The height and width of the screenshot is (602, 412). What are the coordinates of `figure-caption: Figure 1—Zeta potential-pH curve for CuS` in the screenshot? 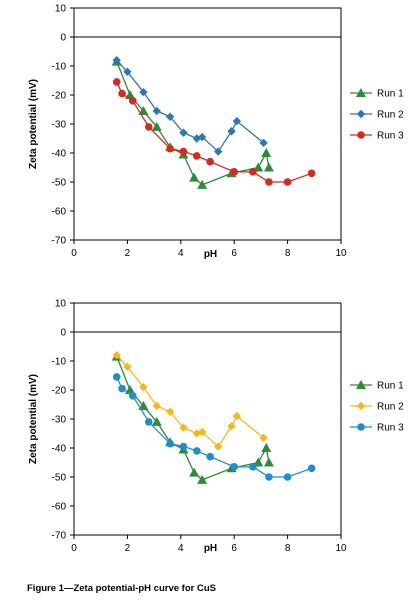 It's located at (121, 588).